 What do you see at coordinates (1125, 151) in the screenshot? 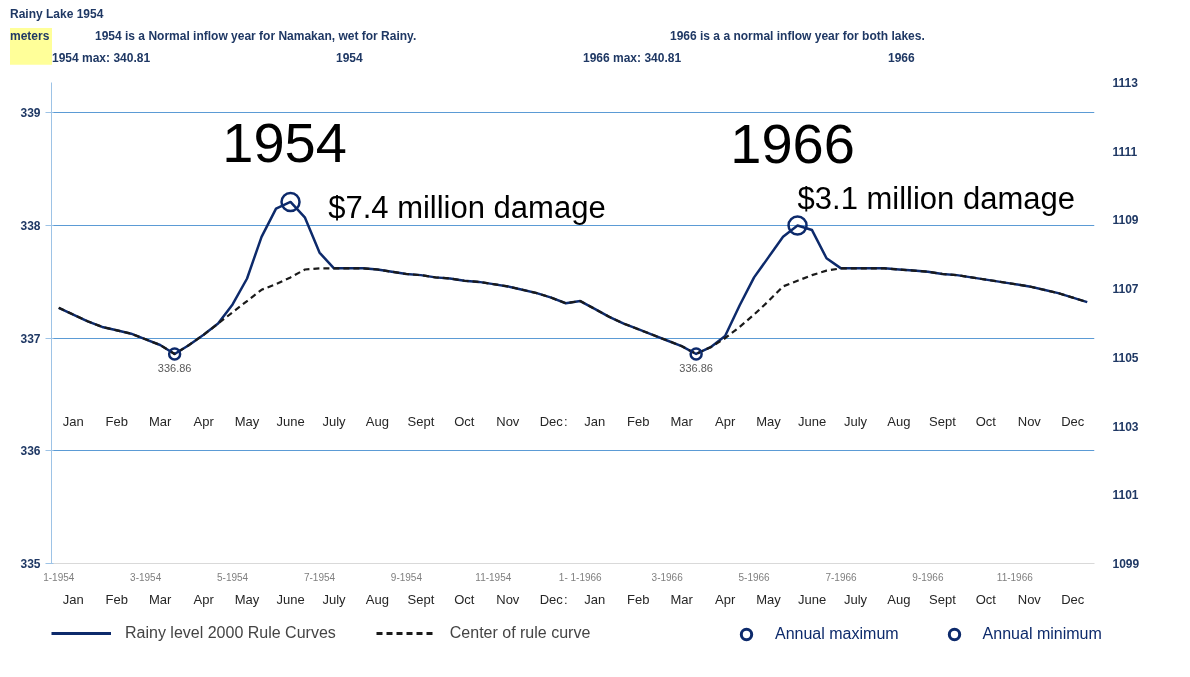
I see `y2-tick-label: 1111` at bounding box center [1125, 151].